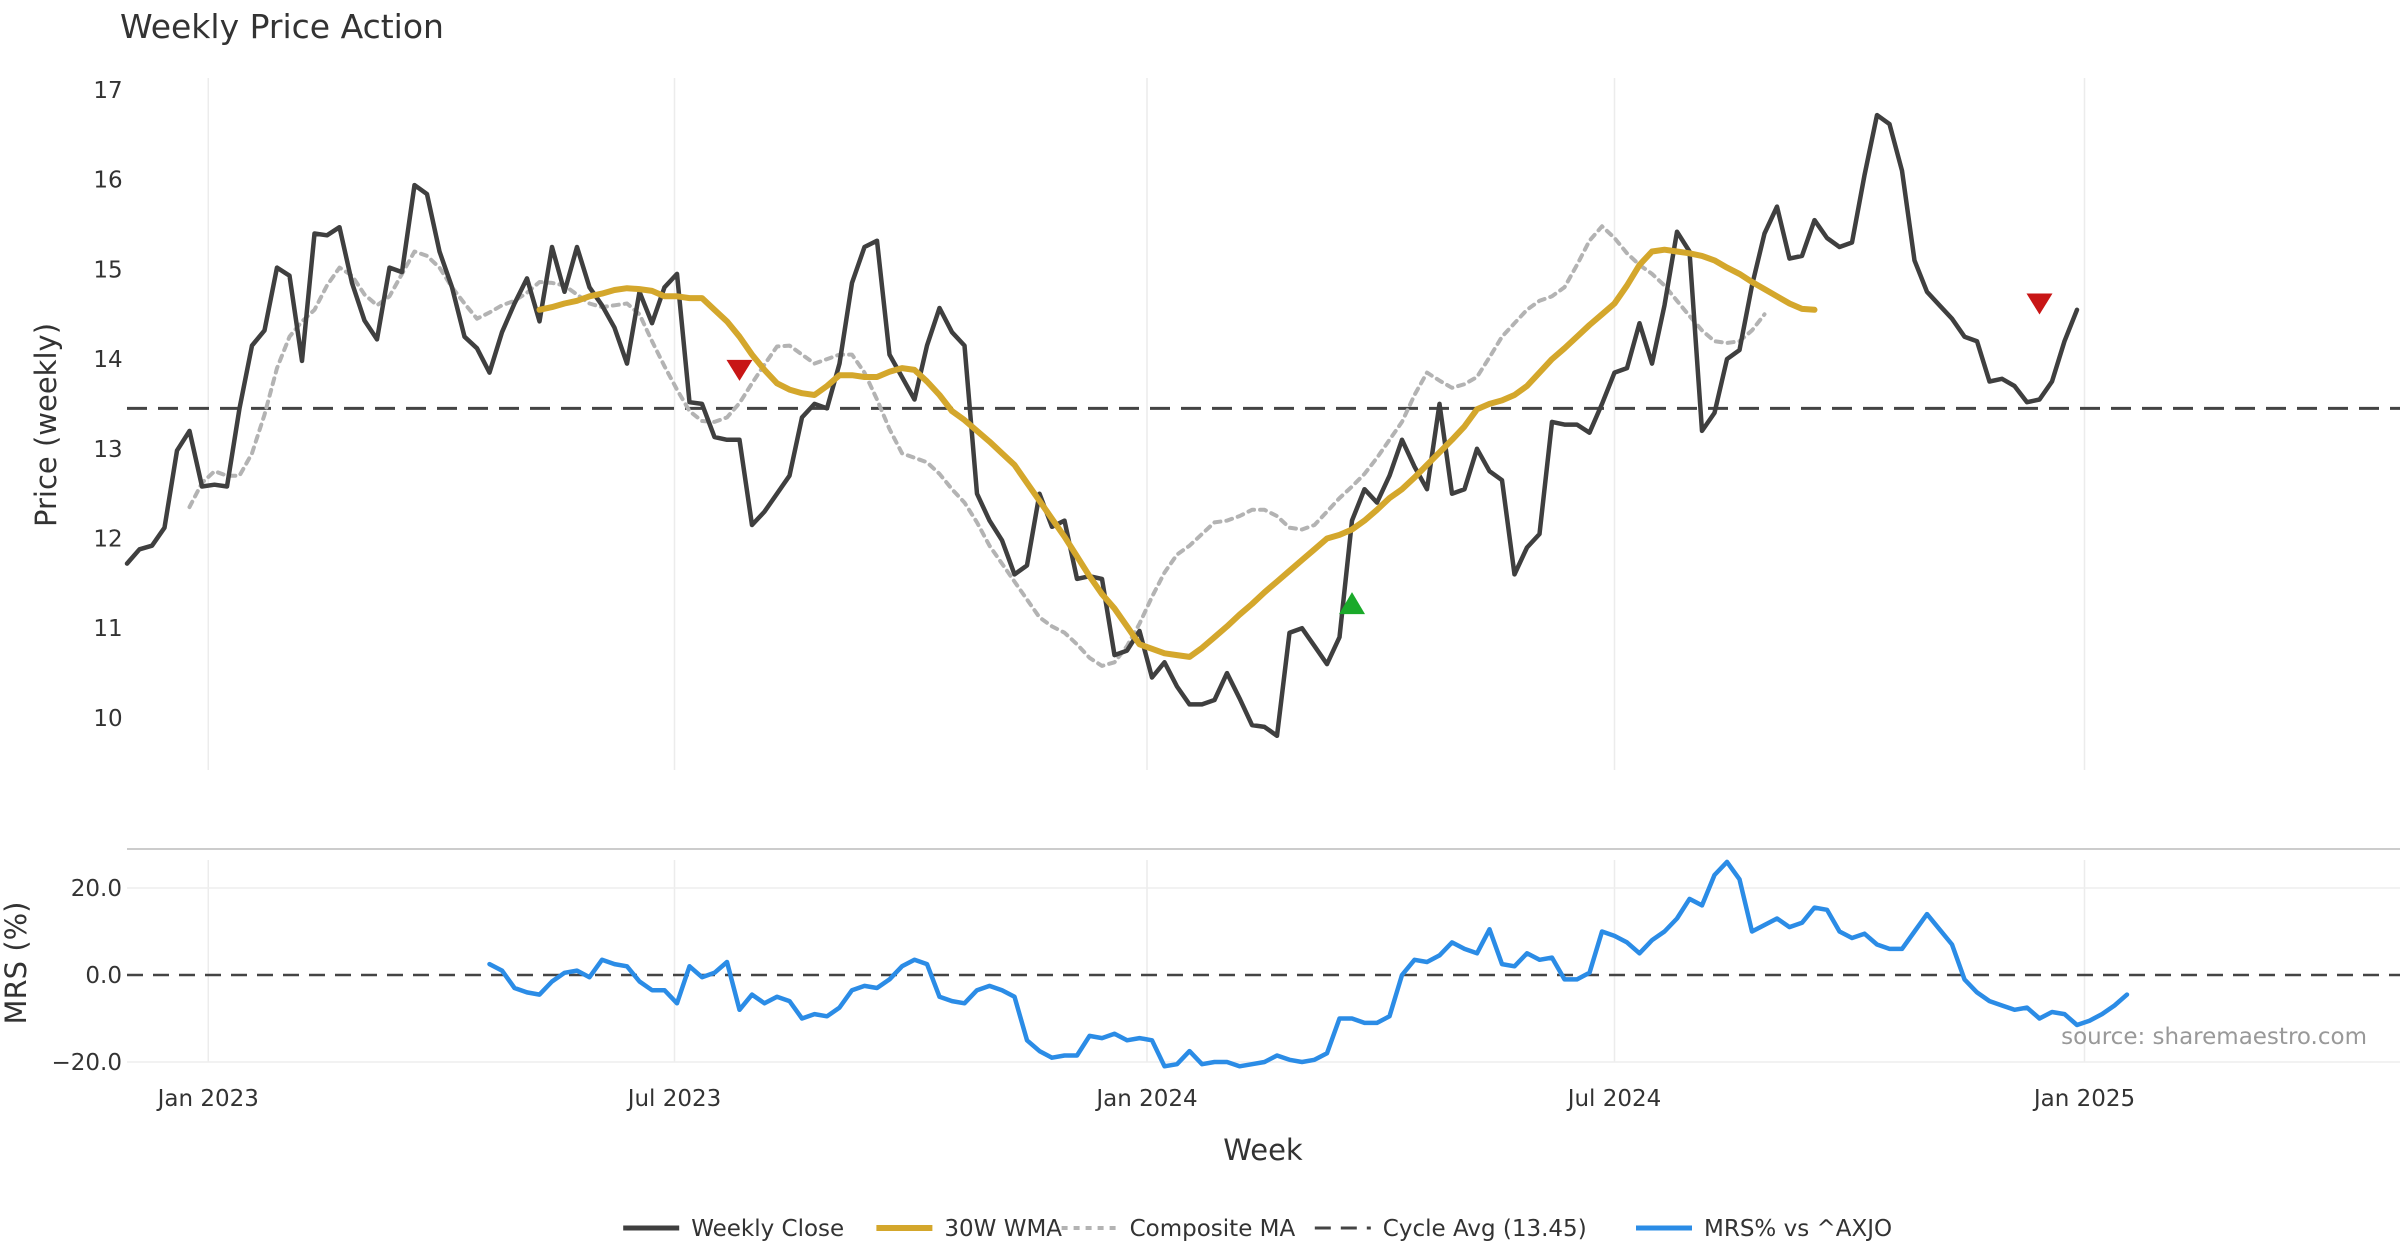 The image size is (2400, 1260). I want to click on x-tick-label: Jan 2025, so click(2083, 1099).